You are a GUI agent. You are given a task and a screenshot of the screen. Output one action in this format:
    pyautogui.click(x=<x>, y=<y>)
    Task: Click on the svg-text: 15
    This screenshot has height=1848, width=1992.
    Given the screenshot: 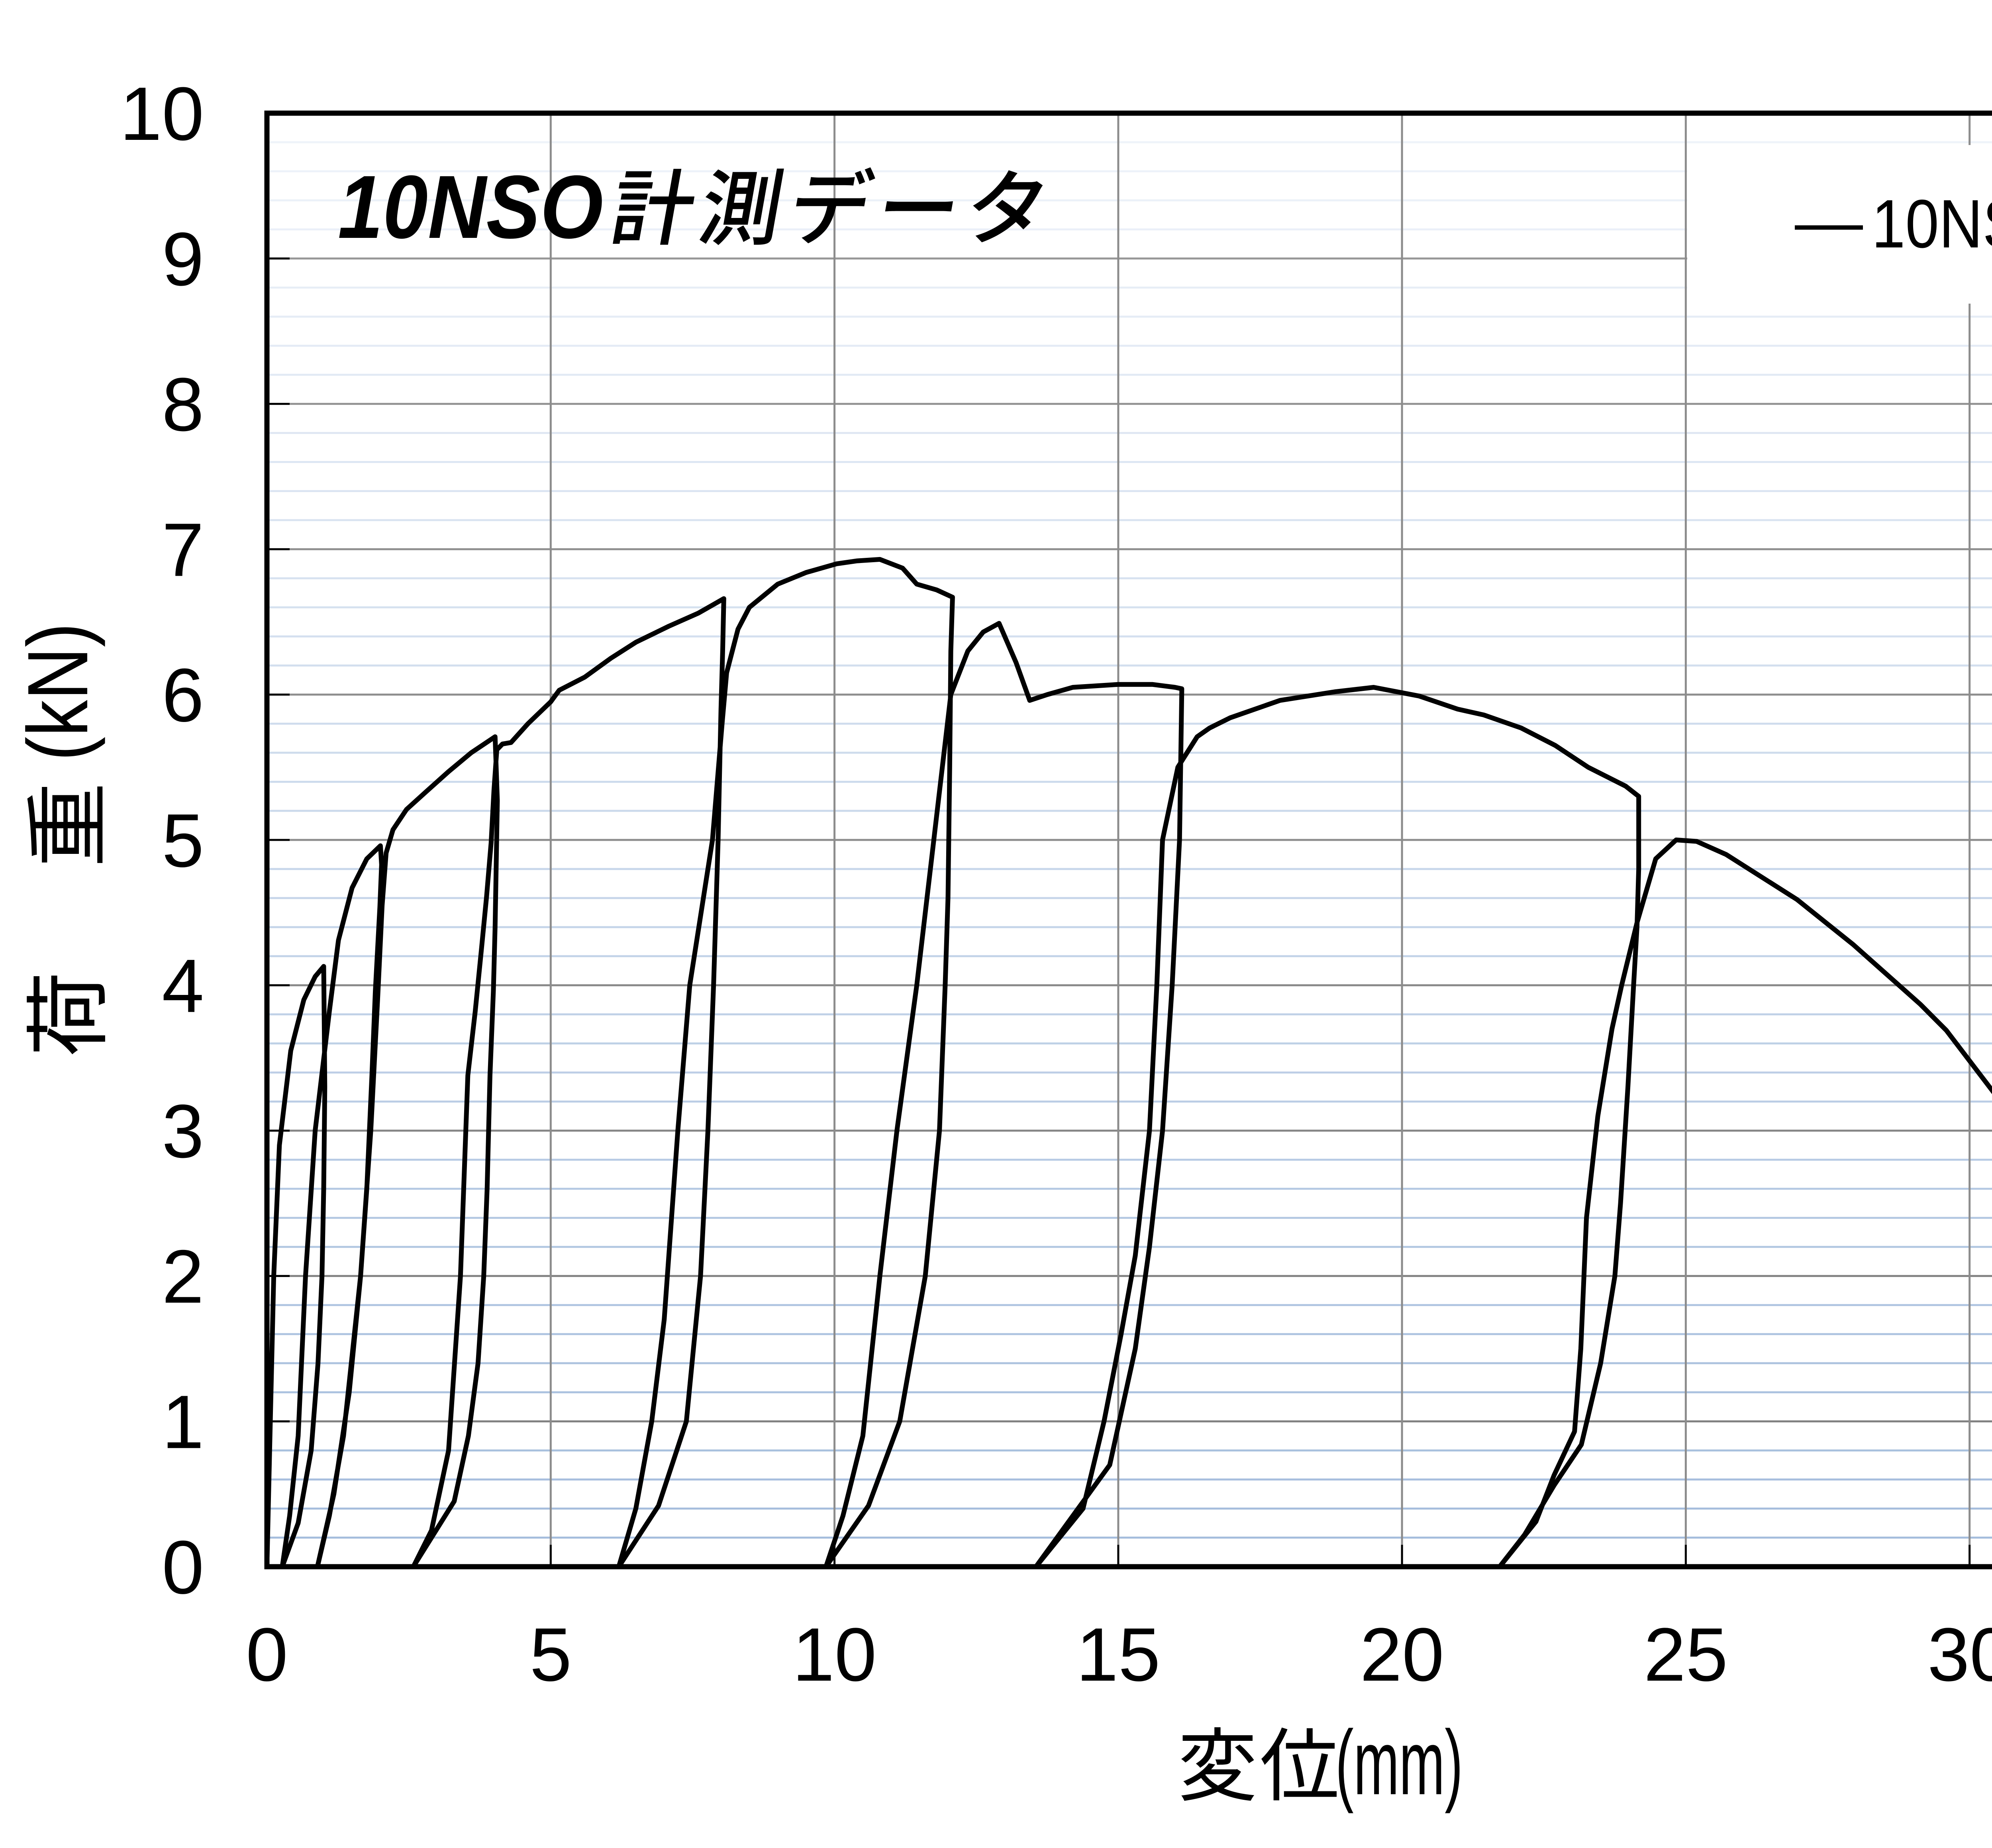 What is the action you would take?
    pyautogui.click(x=1118, y=1655)
    